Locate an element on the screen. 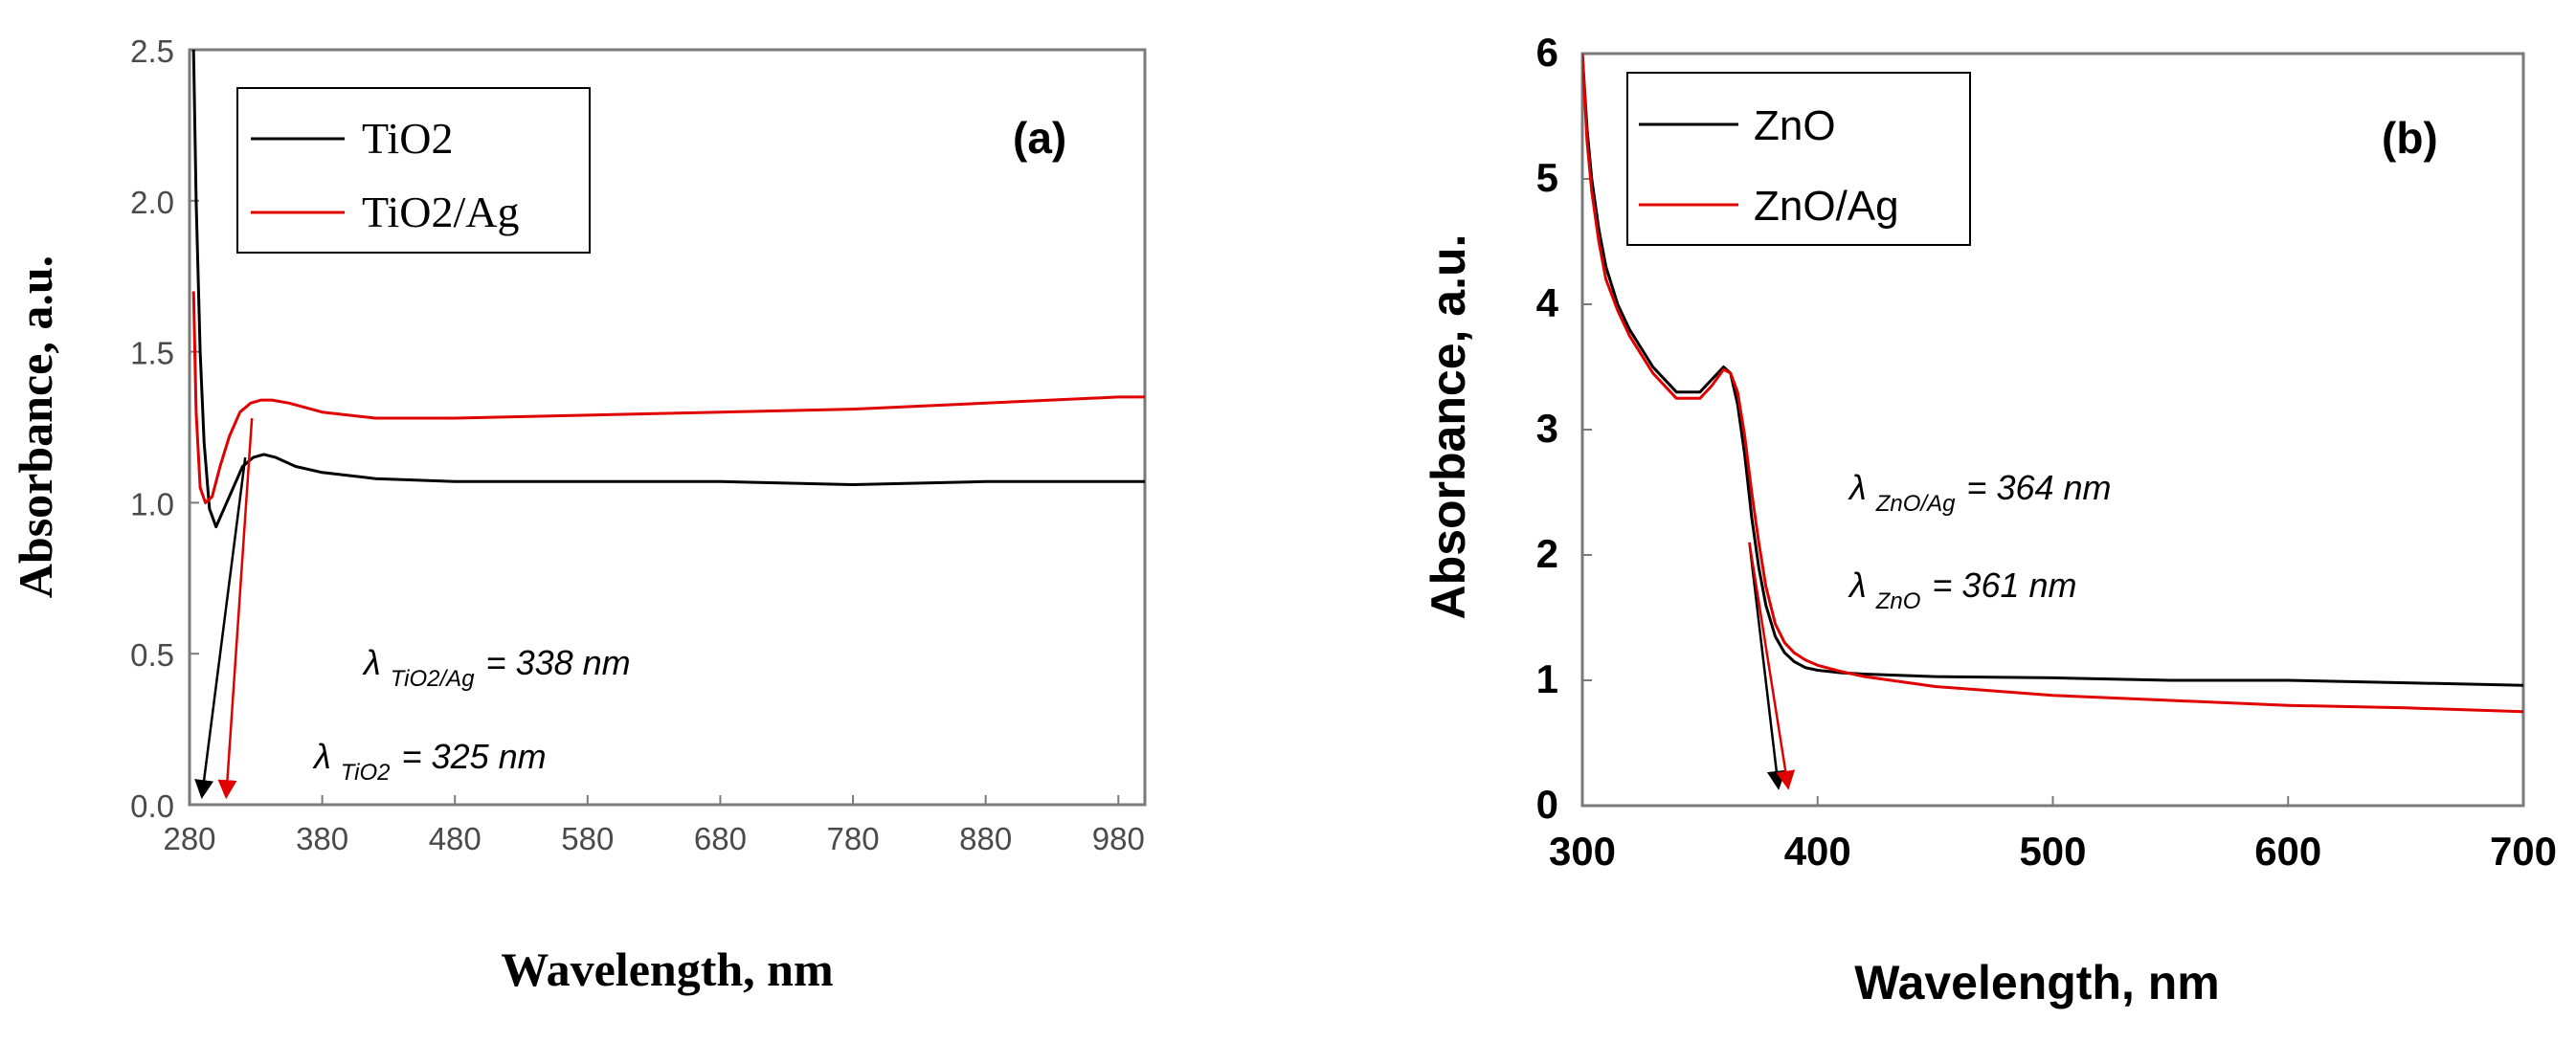  y-tick-label: 1.5 is located at coordinates (152, 353).